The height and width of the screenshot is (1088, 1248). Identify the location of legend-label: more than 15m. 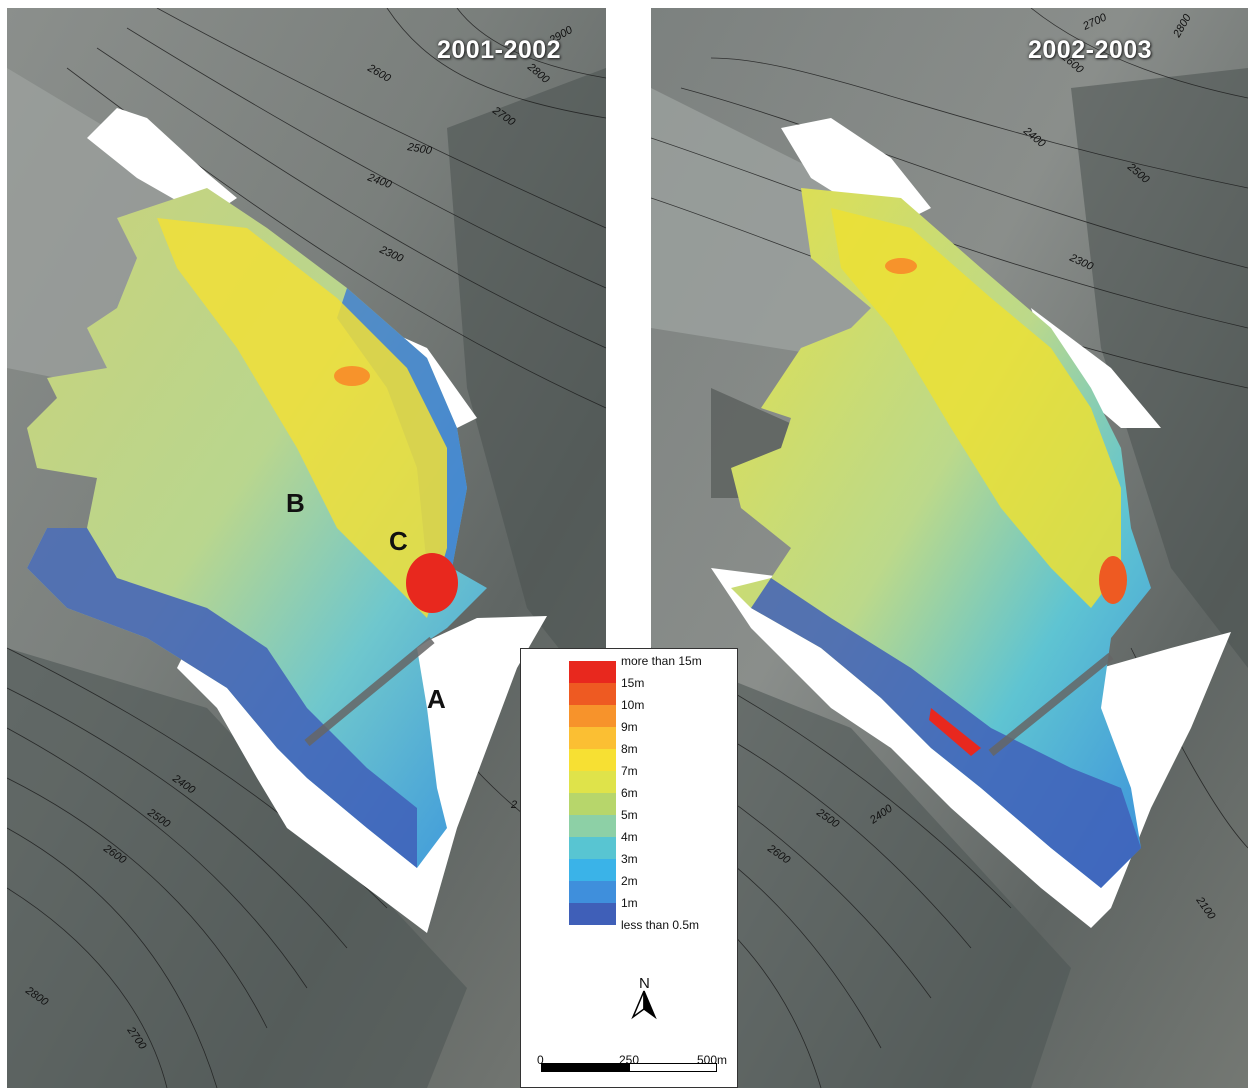
(661, 661).